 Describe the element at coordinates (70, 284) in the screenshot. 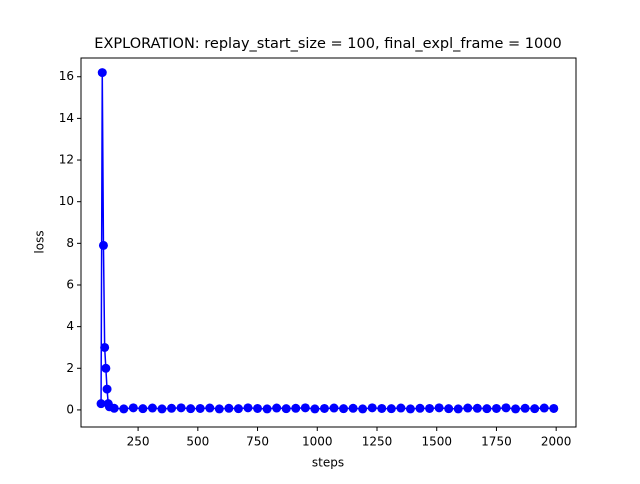

I see `y-tick-label: 6` at that location.